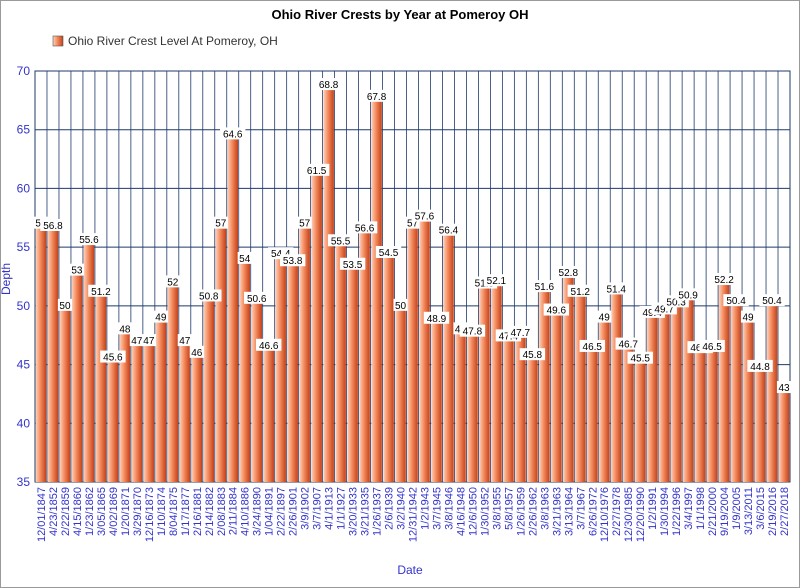  Describe the element at coordinates (173, 282) in the screenshot. I see `data-label-text: 52` at that location.